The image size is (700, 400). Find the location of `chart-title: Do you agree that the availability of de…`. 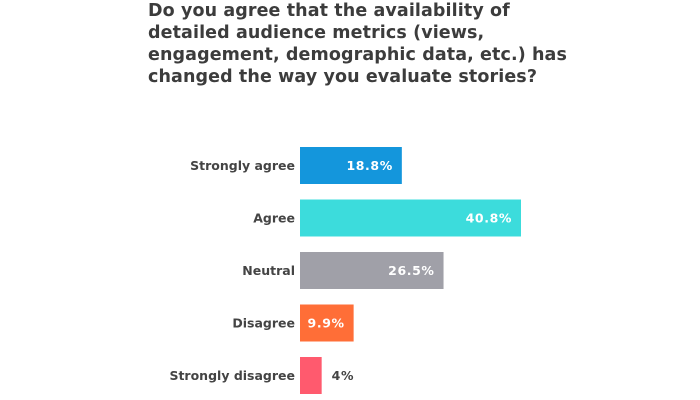

chart-title: Do you agree that the availability of de… is located at coordinates (357, 44).